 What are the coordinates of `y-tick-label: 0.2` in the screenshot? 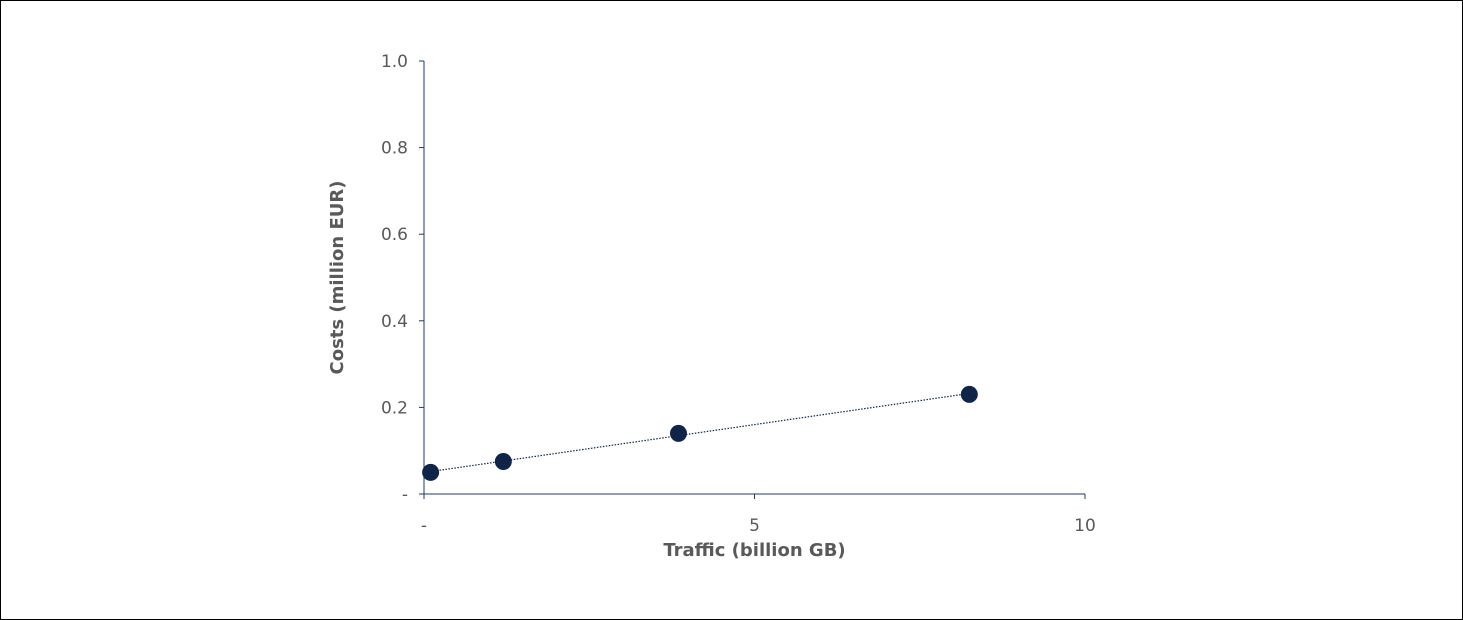 It's located at (394, 408).